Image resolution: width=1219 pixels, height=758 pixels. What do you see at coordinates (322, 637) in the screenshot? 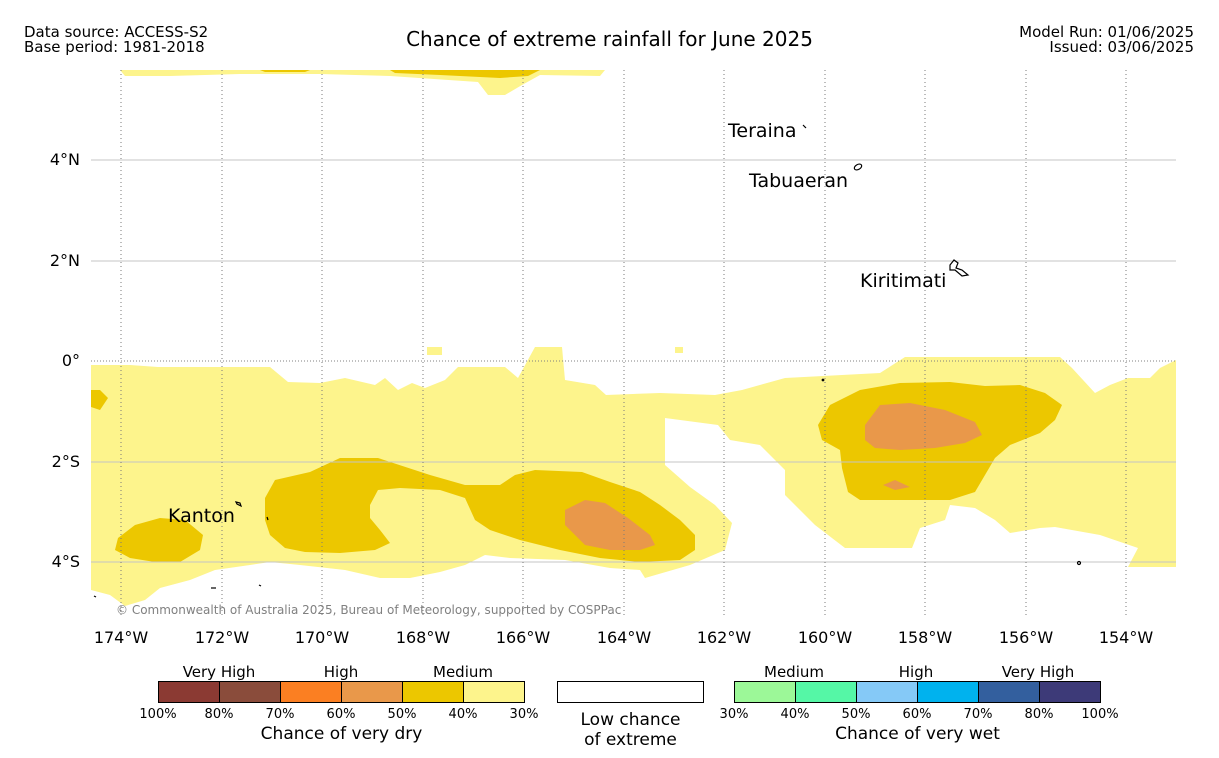
I see `lon-label-170w: 170°W` at bounding box center [322, 637].